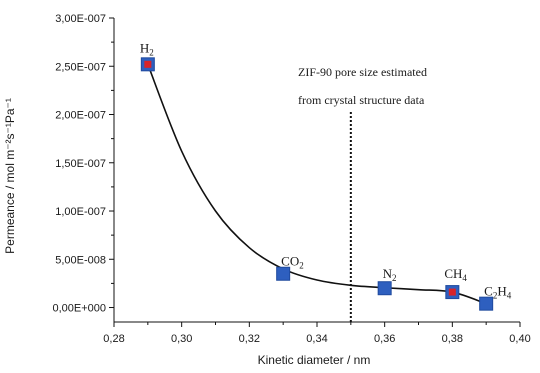 The height and width of the screenshot is (373, 540). What do you see at coordinates (361, 100) in the screenshot?
I see `annotation-line-2: from crystal structure data` at bounding box center [361, 100].